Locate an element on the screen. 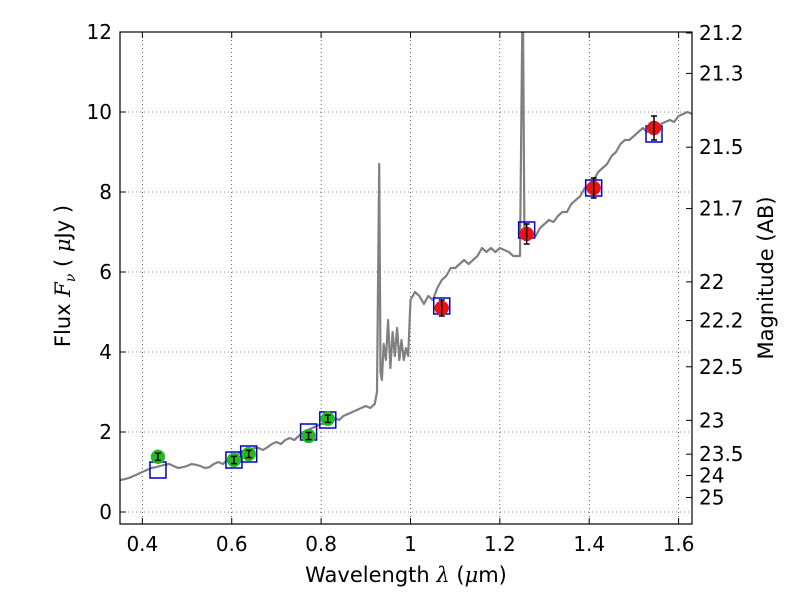 The height and width of the screenshot is (600, 800). y-tick-label: 8 is located at coordinates (105, 192).